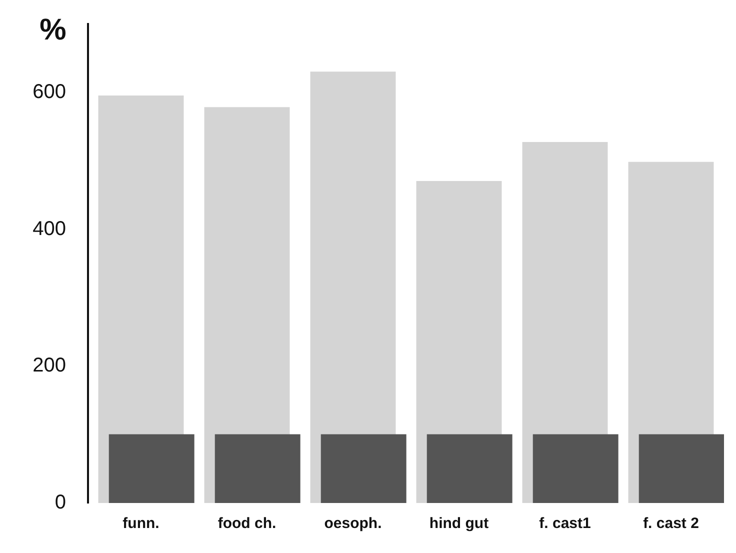 The height and width of the screenshot is (553, 736). What do you see at coordinates (49, 229) in the screenshot?
I see `y-tick-label: 400` at bounding box center [49, 229].